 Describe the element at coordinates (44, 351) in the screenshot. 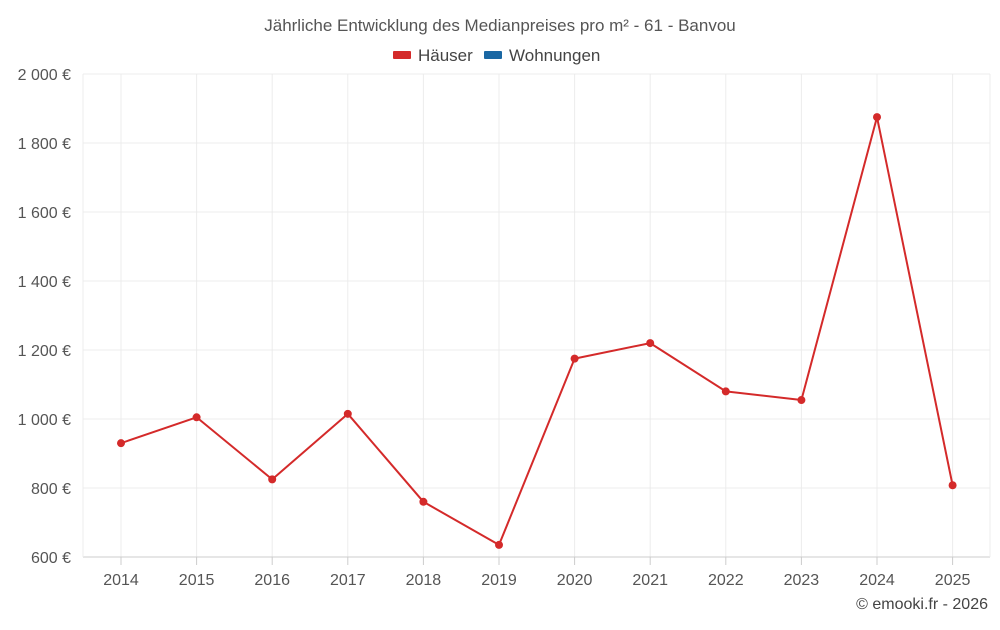

I see `y-tick-label: 1 200 €` at that location.